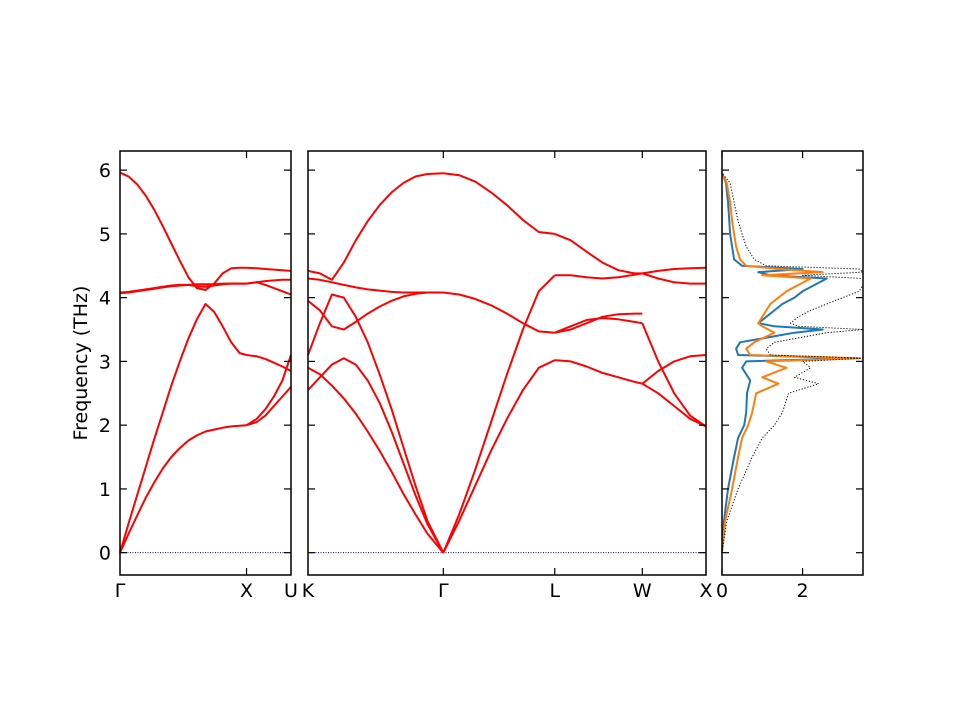 This screenshot has width=960, height=720. Describe the element at coordinates (105, 171) in the screenshot. I see `y-tick-label: 6` at that location.